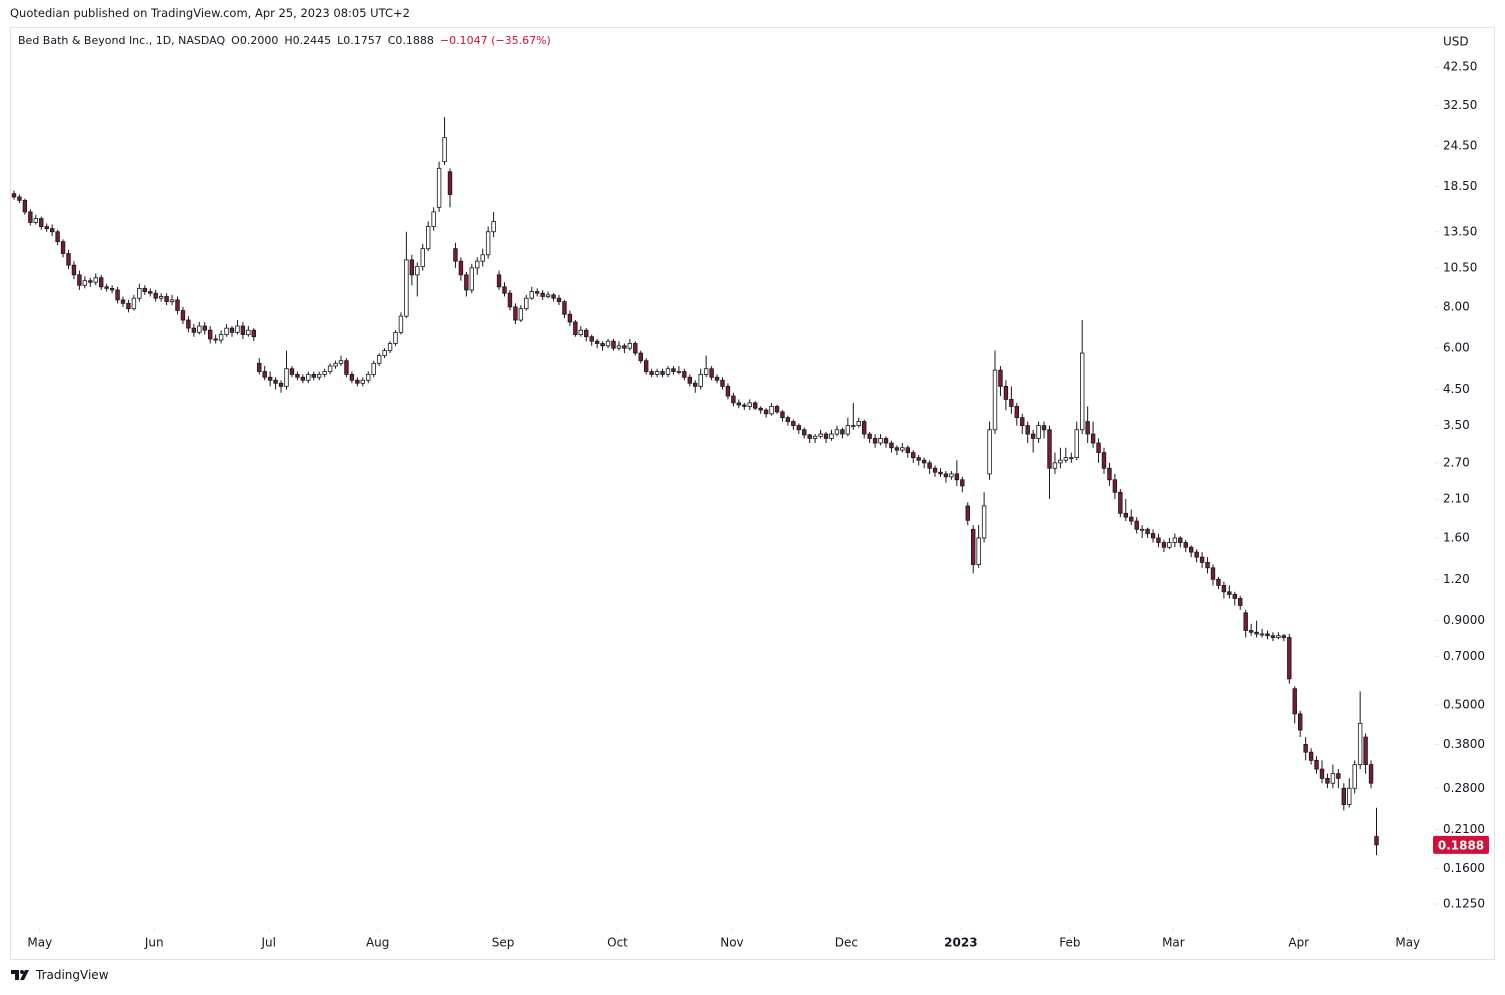 The width and height of the screenshot is (1505, 995). Describe the element at coordinates (1456, 498) in the screenshot. I see `y-tick-label: 2.10` at that location.